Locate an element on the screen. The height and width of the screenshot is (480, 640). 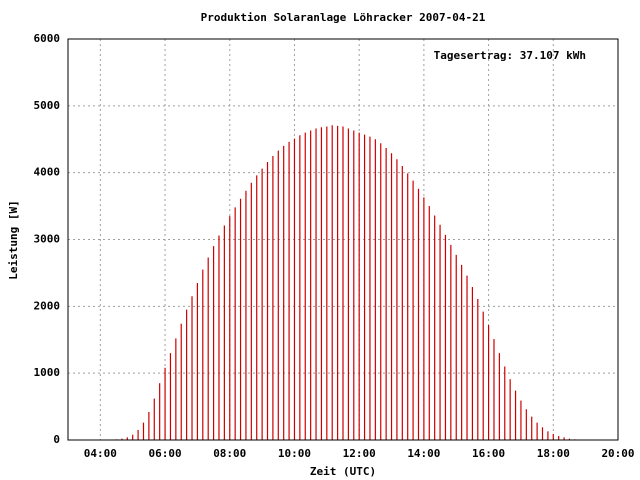
y-tick-label: 6000 is located at coordinates (47, 38).